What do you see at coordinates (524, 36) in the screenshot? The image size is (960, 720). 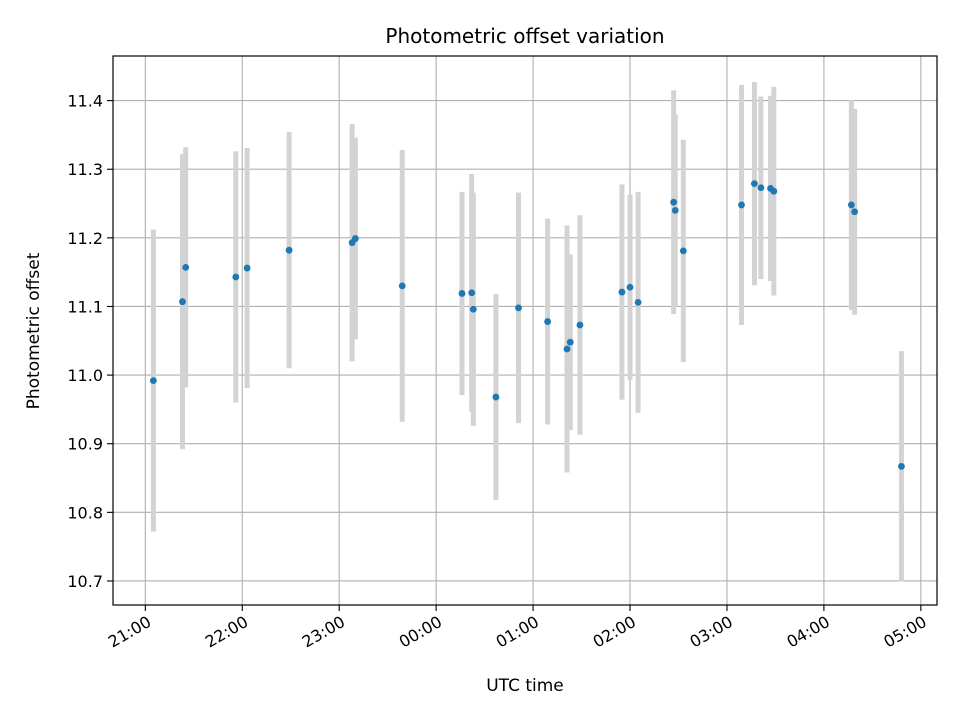 I see `chart-title: Photometric offset variation` at bounding box center [524, 36].